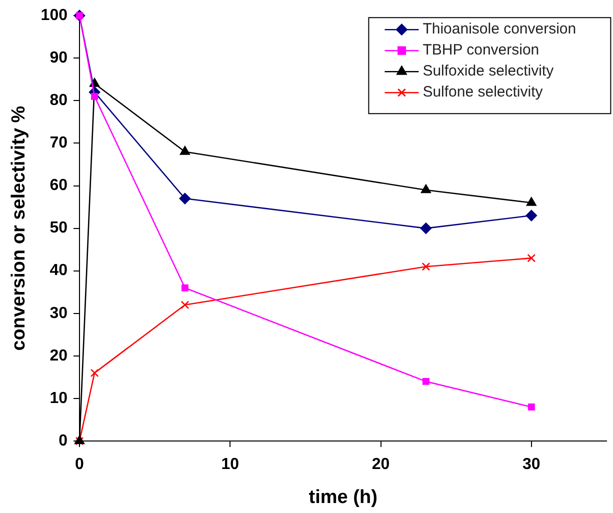 This screenshot has width=613, height=513. I want to click on y-tick-label: 80, so click(59, 101).